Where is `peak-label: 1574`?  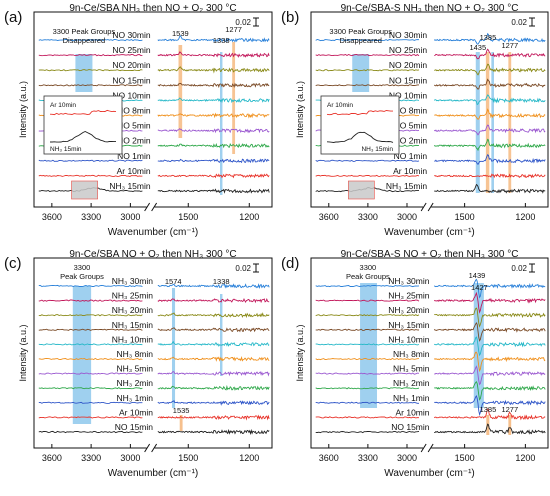 peak-label: 1574 is located at coordinates (173, 281).